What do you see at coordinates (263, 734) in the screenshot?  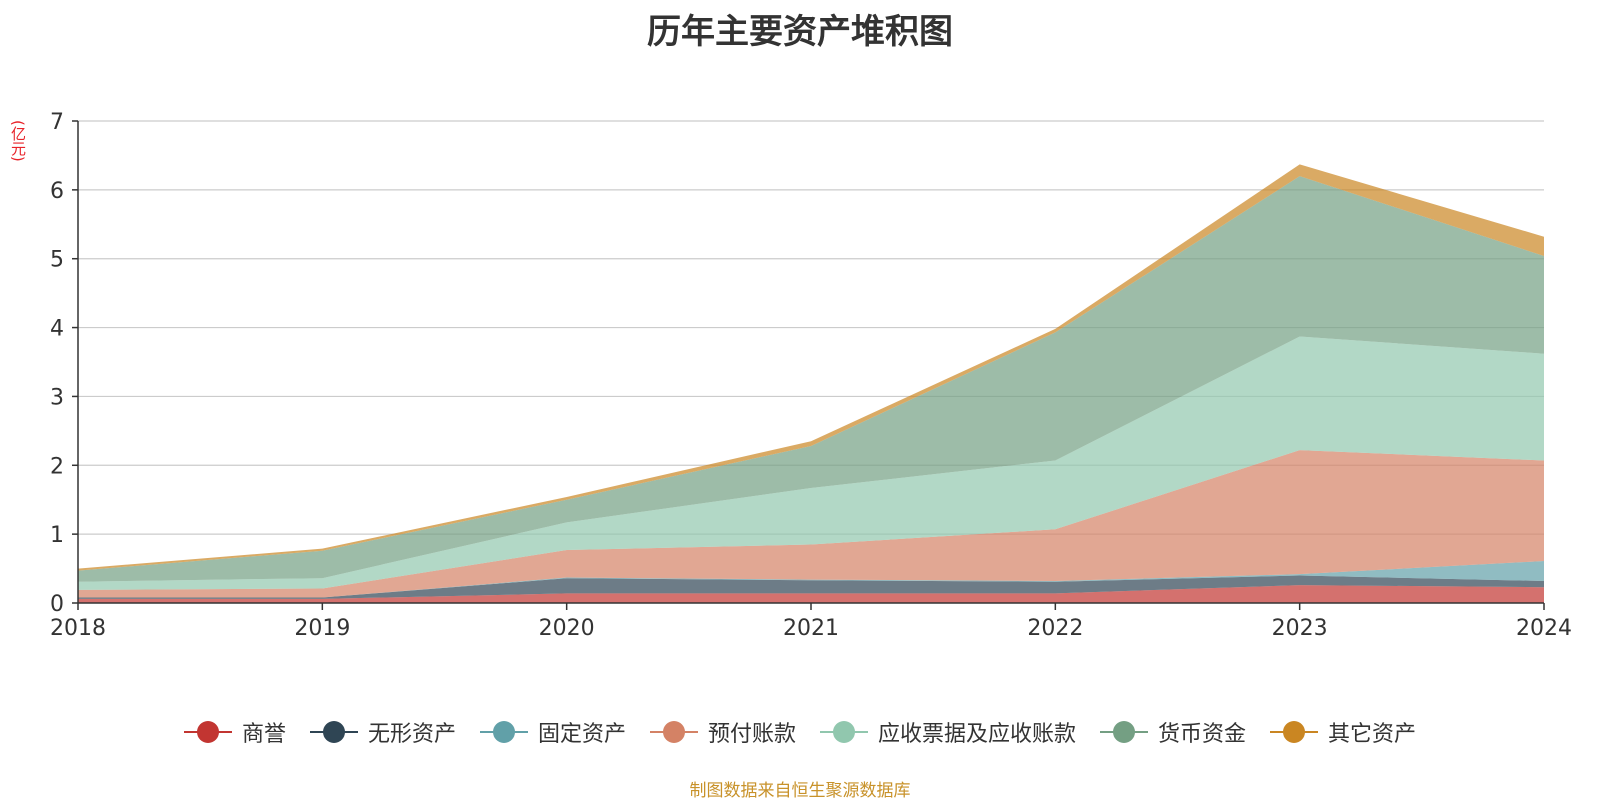 I see `legend-label: 商誉` at bounding box center [263, 734].